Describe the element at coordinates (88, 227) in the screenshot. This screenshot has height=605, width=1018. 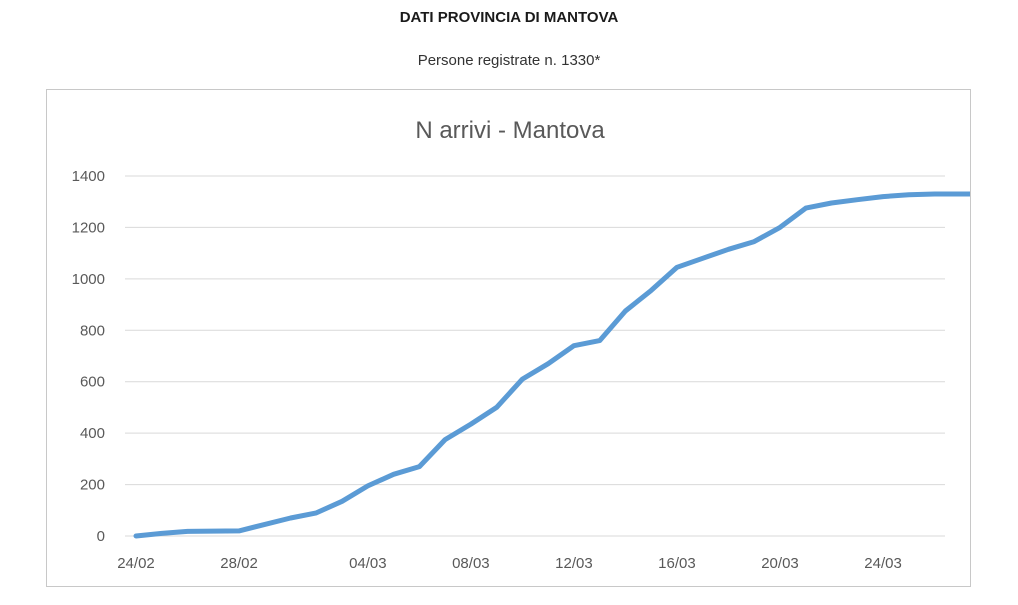
I see `y-tick-label: 1200` at that location.